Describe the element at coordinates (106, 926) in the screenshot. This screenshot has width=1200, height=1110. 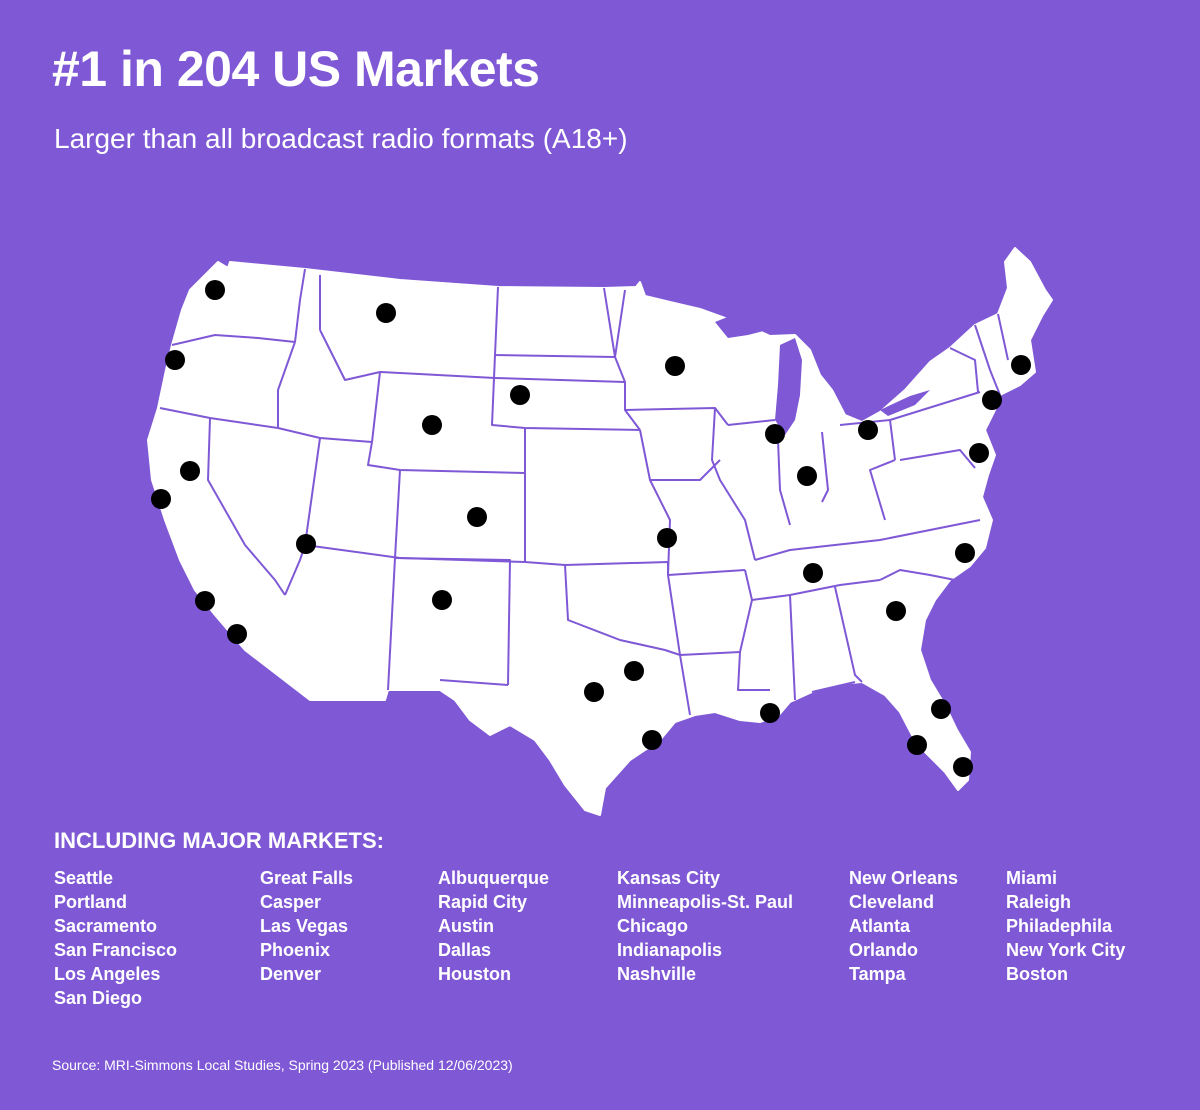
I see `market-item: Sacramento` at that location.